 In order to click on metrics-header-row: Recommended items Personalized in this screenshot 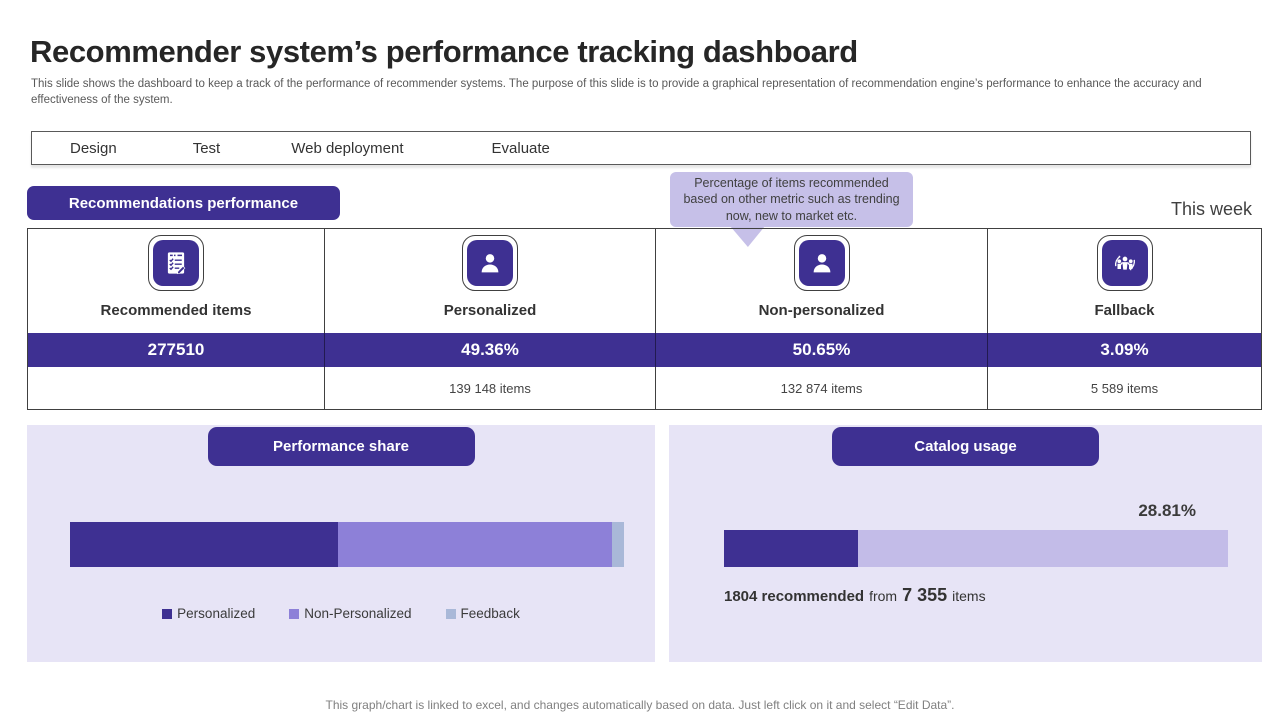, I will do `click(644, 281)`.